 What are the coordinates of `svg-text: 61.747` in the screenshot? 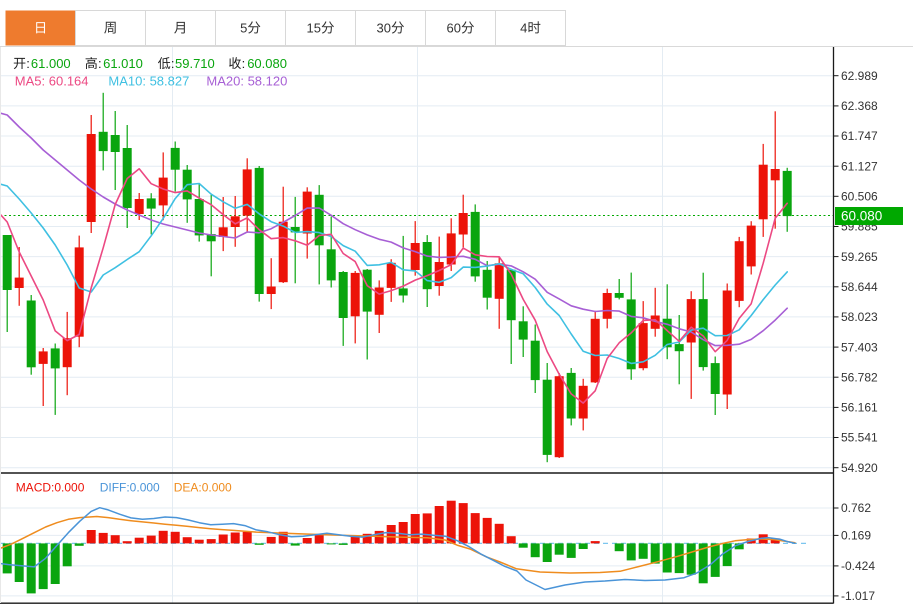 It's located at (859, 136).